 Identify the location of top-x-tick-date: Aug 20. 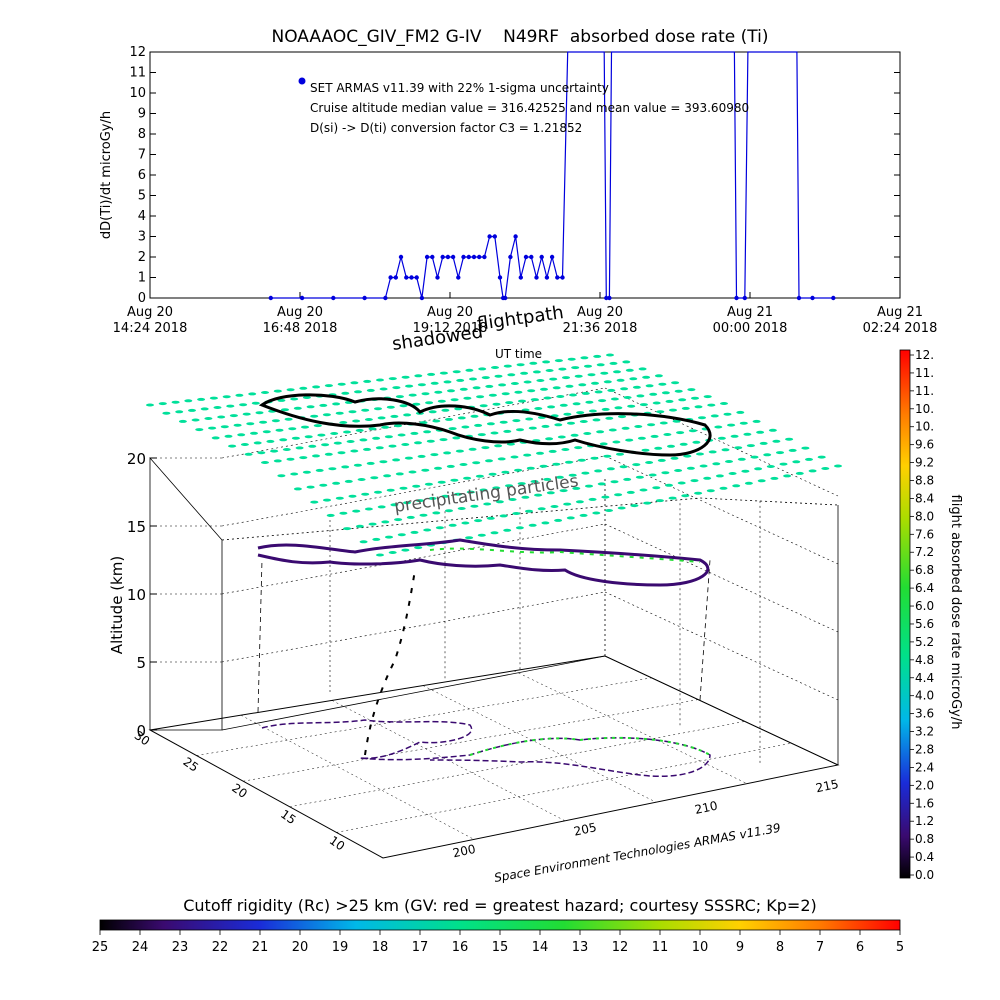
(300, 312).